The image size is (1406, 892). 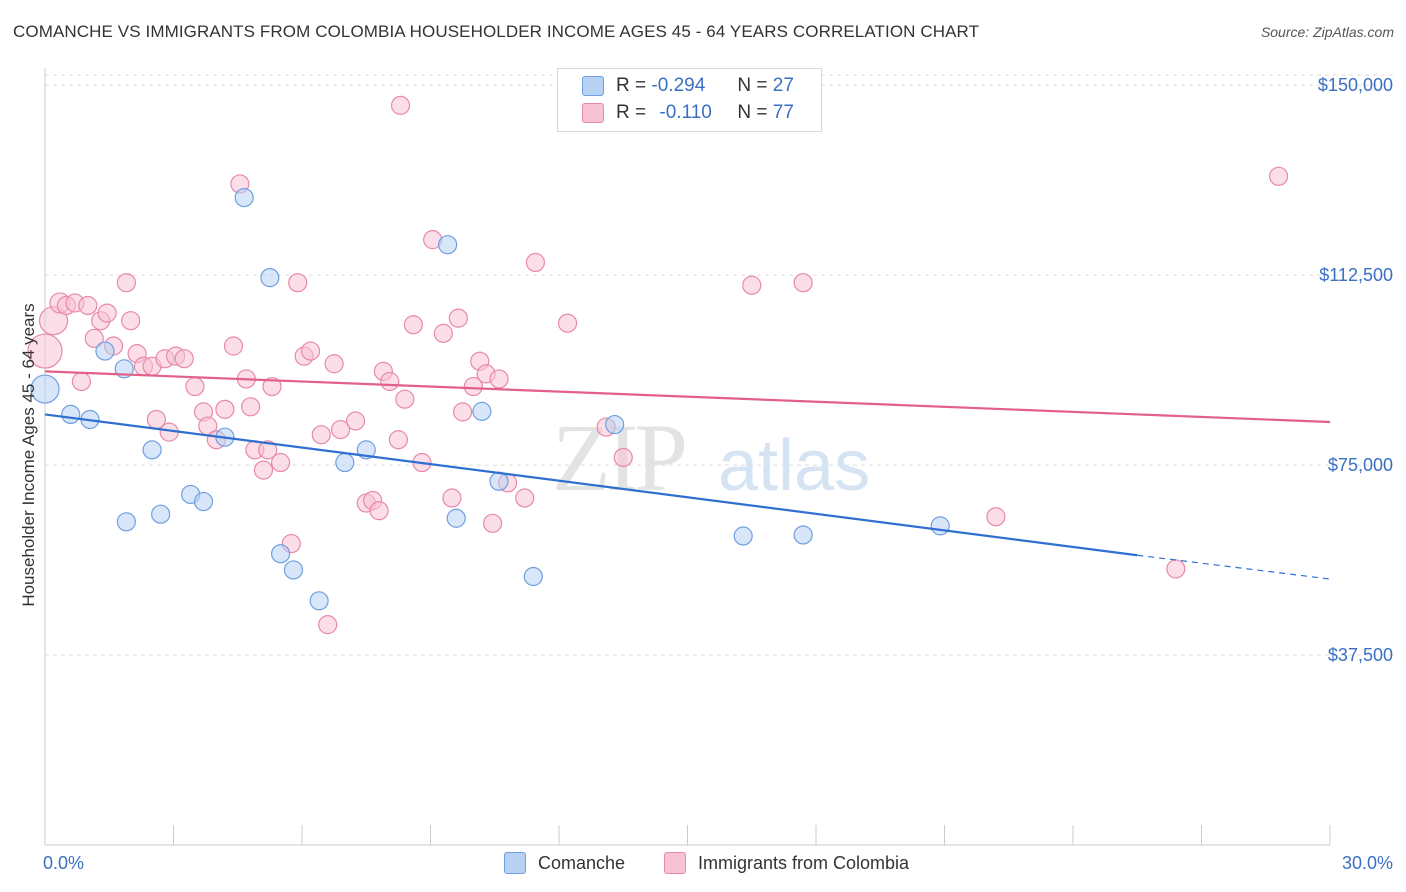 What do you see at coordinates (804, 862) in the screenshot?
I see `legend-label-colombia: Immigrants from Colombia` at bounding box center [804, 862].